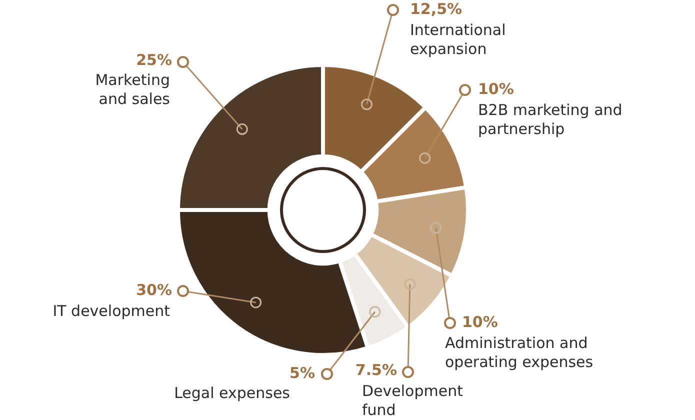 The width and height of the screenshot is (695, 420). Describe the element at coordinates (132, 89) in the screenshot. I see `slice-label: Marketing and sales` at that location.